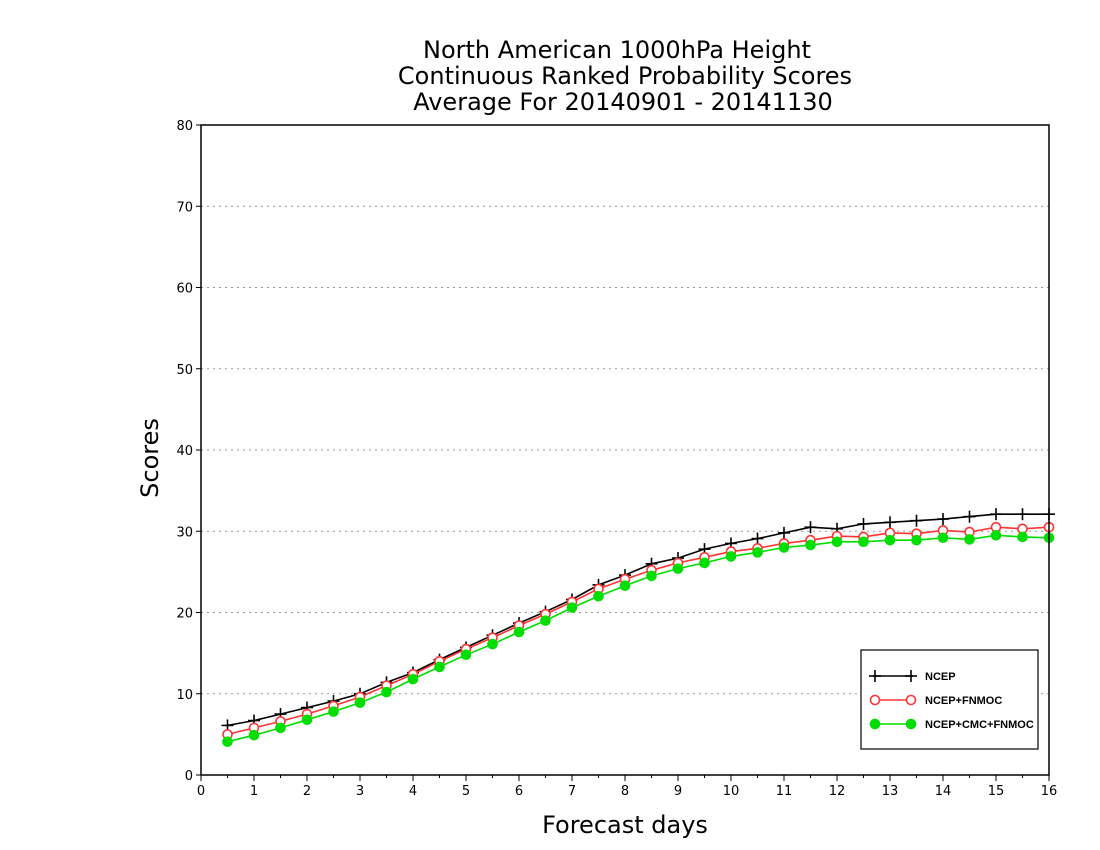 The height and width of the screenshot is (850, 1100). What do you see at coordinates (184, 370) in the screenshot?
I see `y-tick-label: 50` at bounding box center [184, 370].